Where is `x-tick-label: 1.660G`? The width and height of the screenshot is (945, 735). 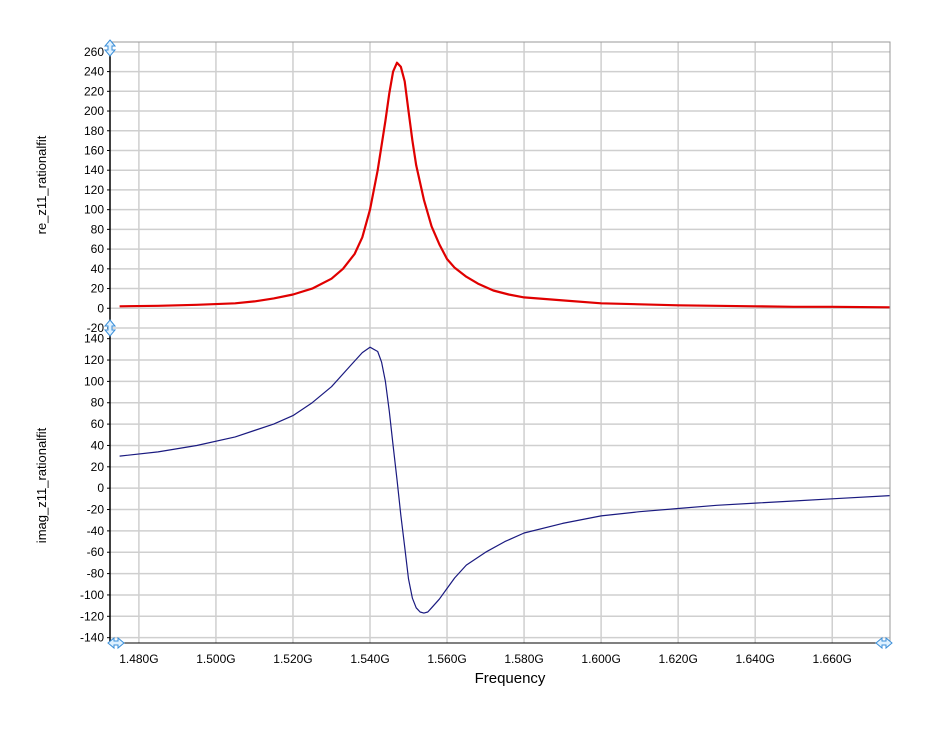
x-tick-label: 1.660G is located at coordinates (832, 659).